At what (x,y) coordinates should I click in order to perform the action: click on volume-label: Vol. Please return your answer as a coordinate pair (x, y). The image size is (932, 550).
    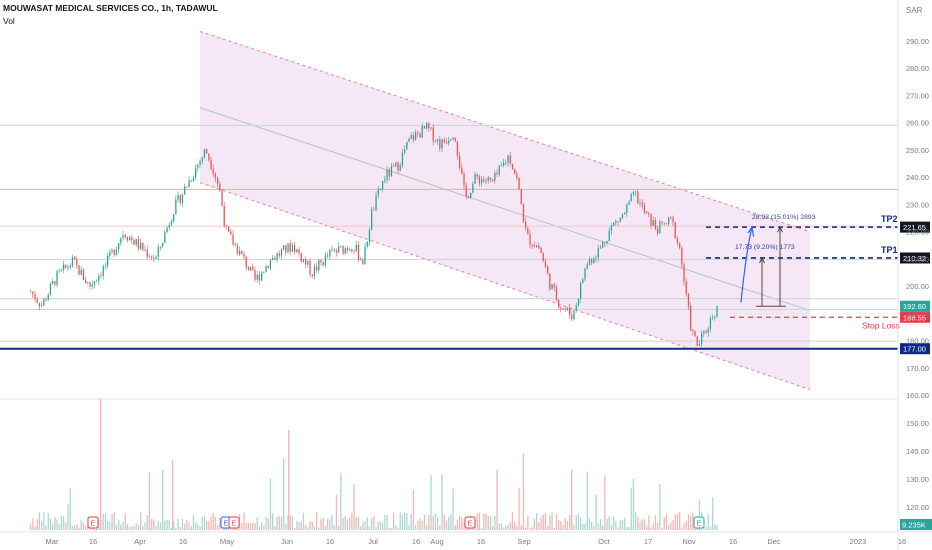
    Looking at the image, I should click on (9, 21).